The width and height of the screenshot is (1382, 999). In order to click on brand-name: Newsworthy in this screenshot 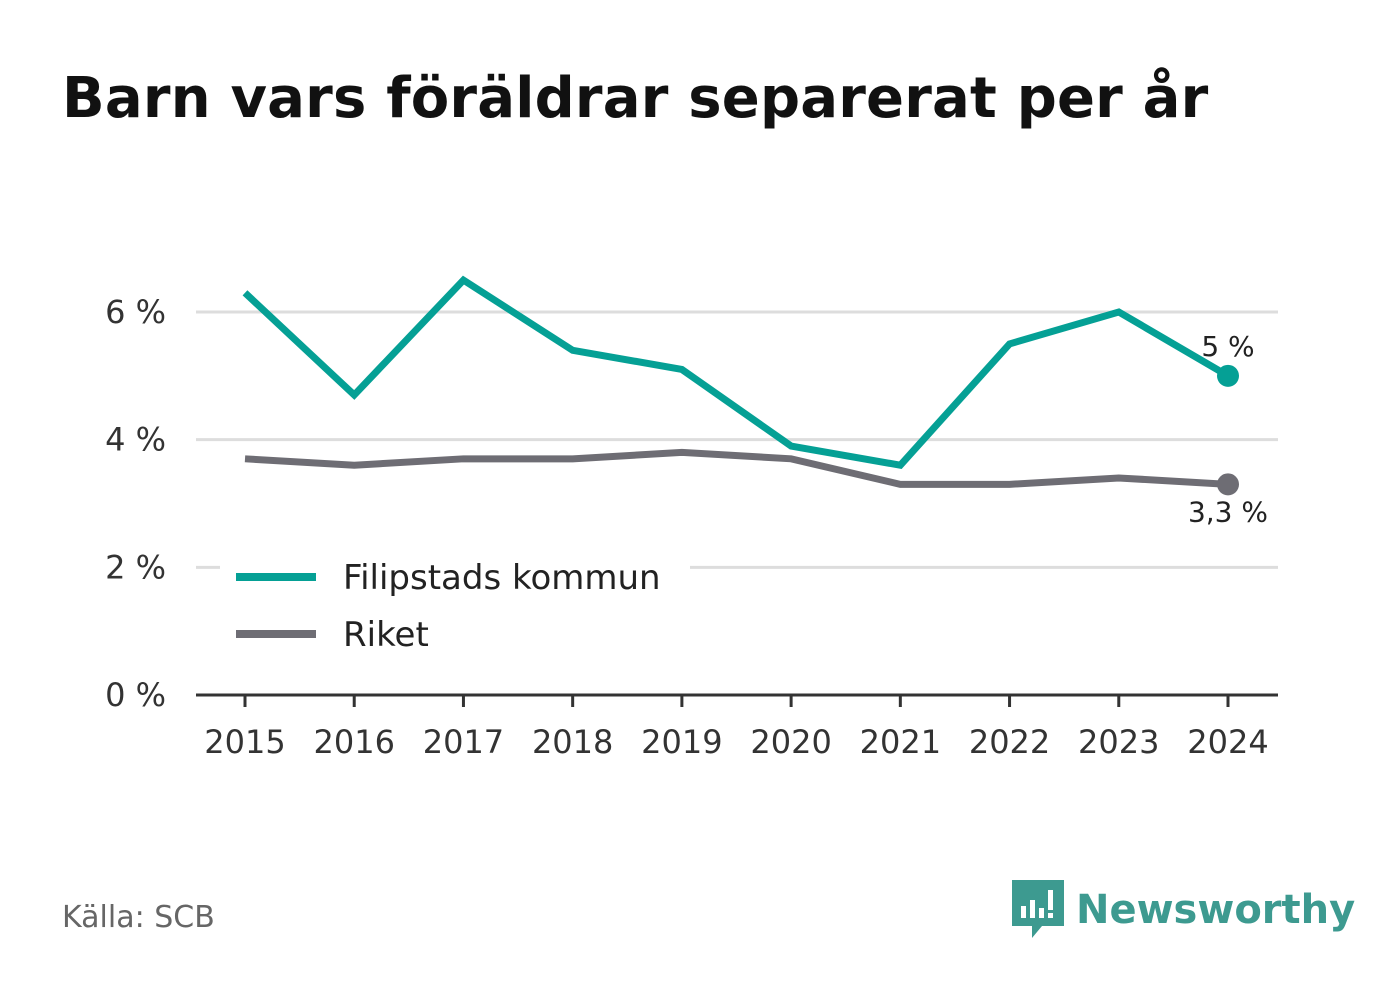, I will do `click(1216, 910)`.